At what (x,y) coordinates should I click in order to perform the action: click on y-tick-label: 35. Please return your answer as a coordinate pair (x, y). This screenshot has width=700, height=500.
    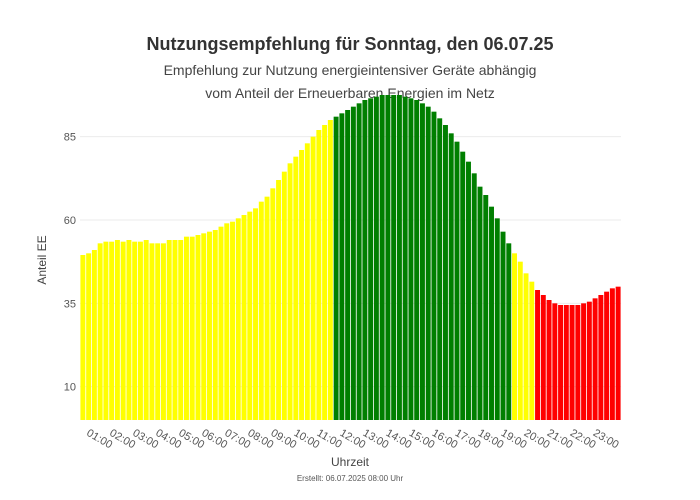
    Looking at the image, I should click on (70, 304).